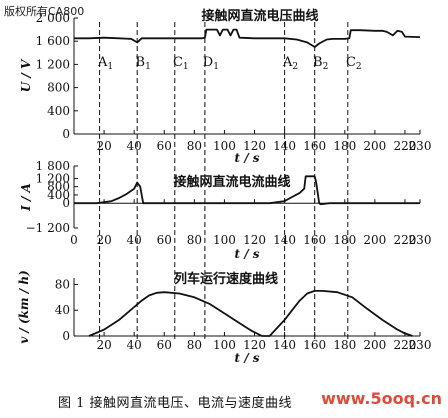 The height and width of the screenshot is (418, 448). What do you see at coordinates (354, 63) in the screenshot?
I see `marker-label: C2` at bounding box center [354, 63].